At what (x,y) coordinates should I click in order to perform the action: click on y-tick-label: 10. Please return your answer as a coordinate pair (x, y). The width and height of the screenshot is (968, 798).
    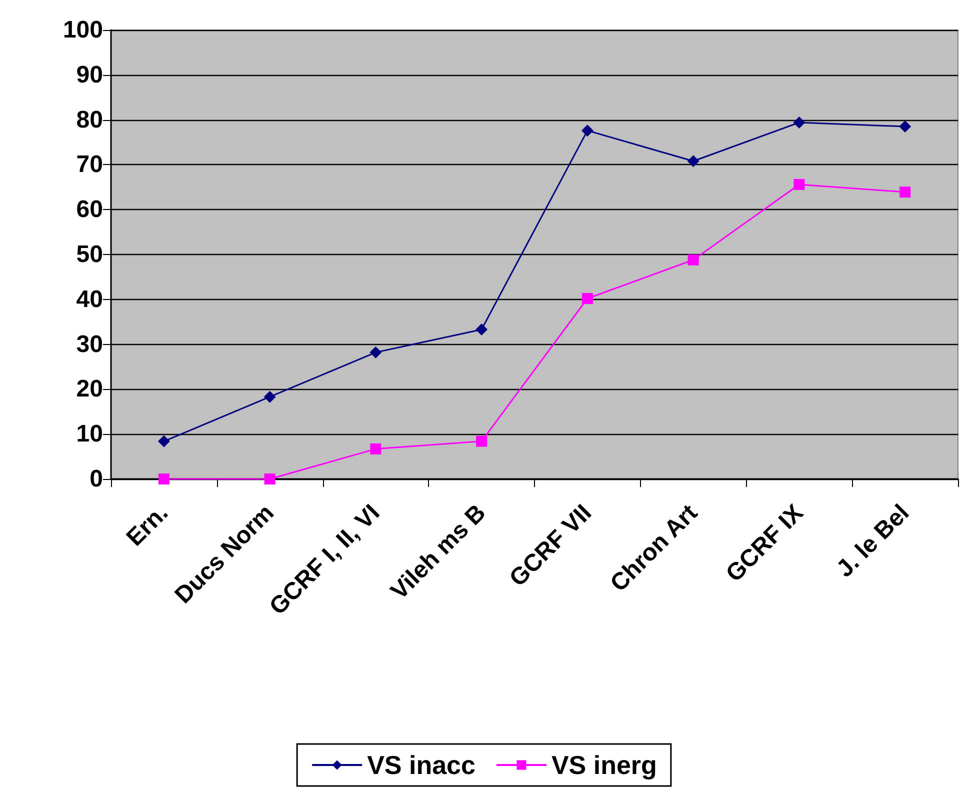
    Looking at the image, I should click on (89, 434).